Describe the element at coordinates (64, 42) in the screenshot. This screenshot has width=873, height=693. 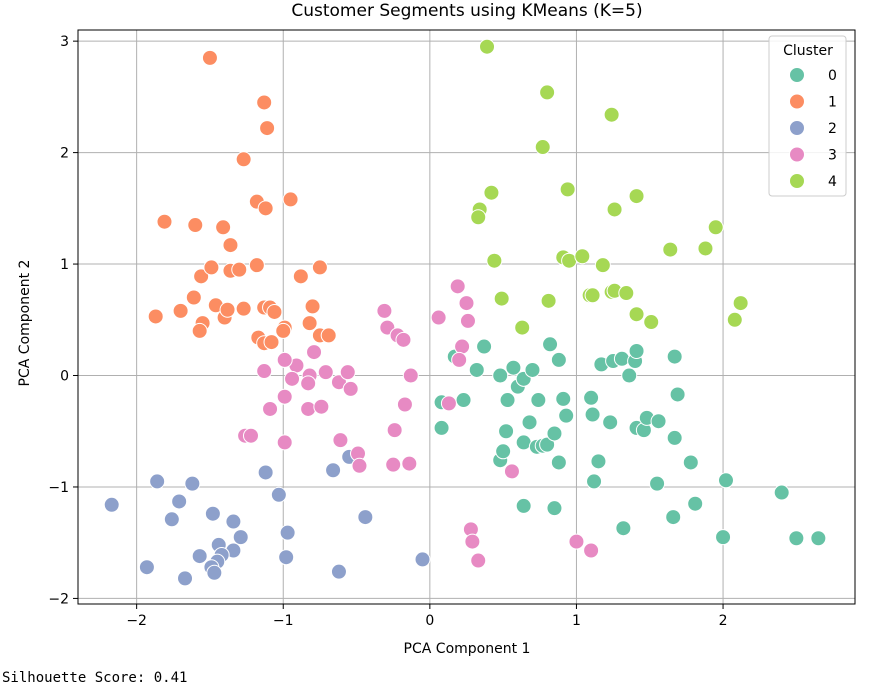
I see `y-tick-label: 3` at that location.